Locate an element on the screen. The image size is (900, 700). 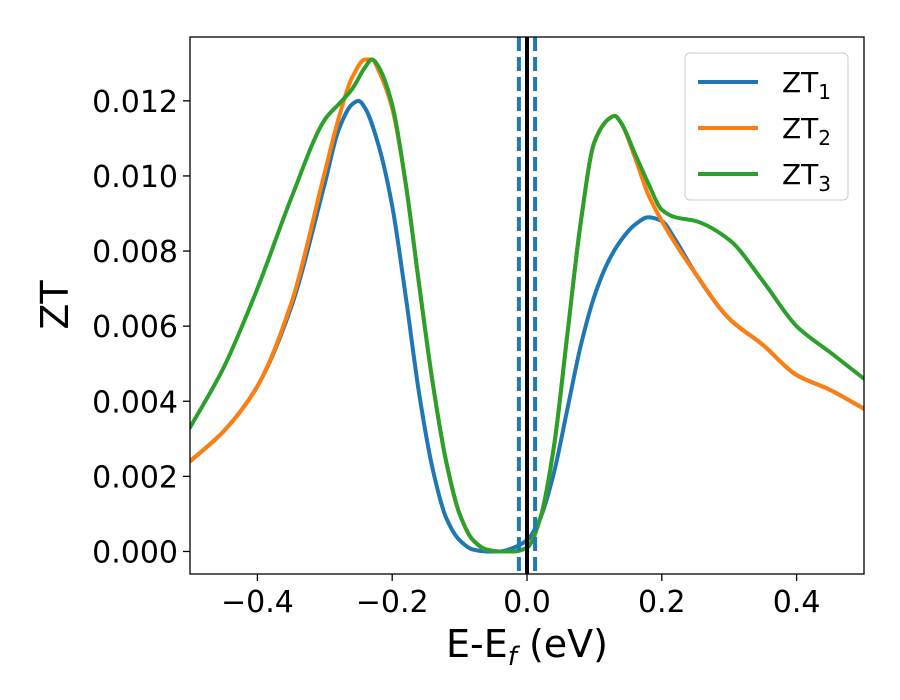
legend-frame is located at coordinates (766, 126).